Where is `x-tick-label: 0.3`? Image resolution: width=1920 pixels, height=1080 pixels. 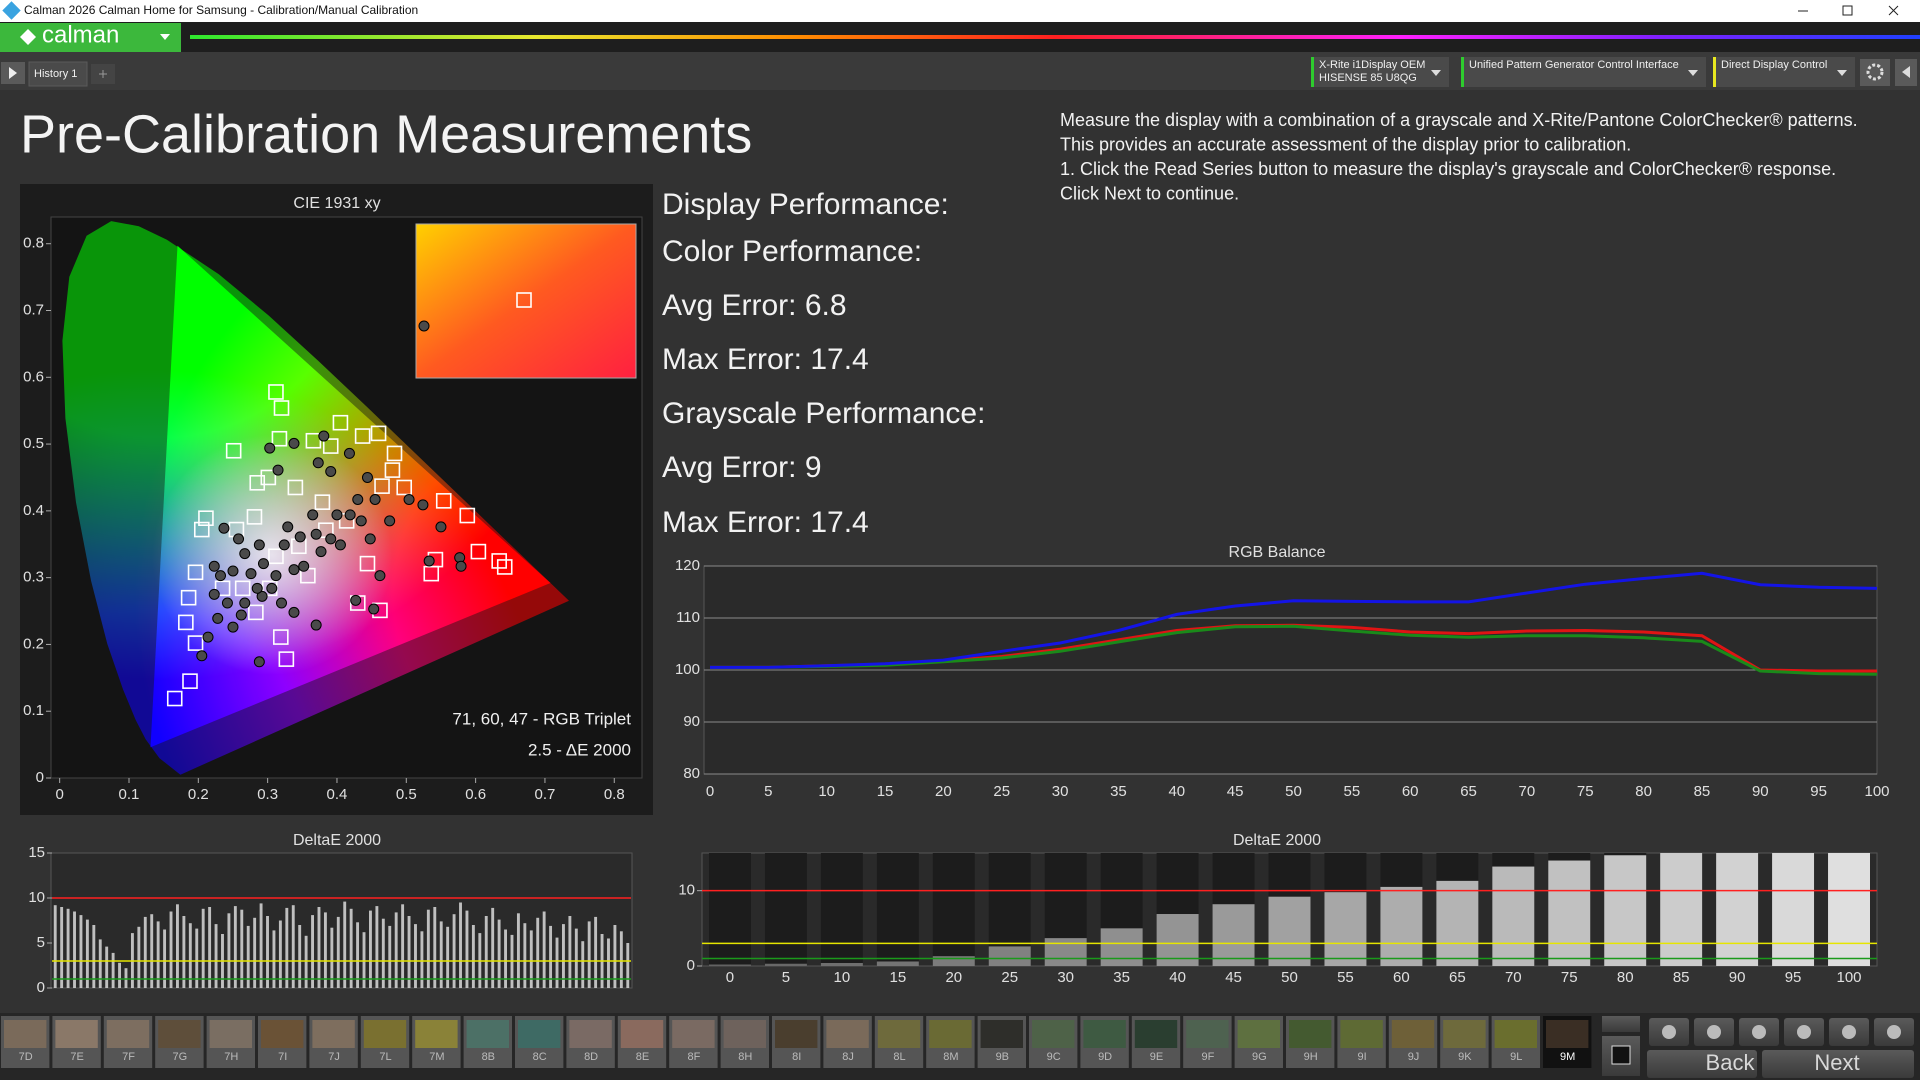
x-tick-label: 0.3 is located at coordinates (267, 794).